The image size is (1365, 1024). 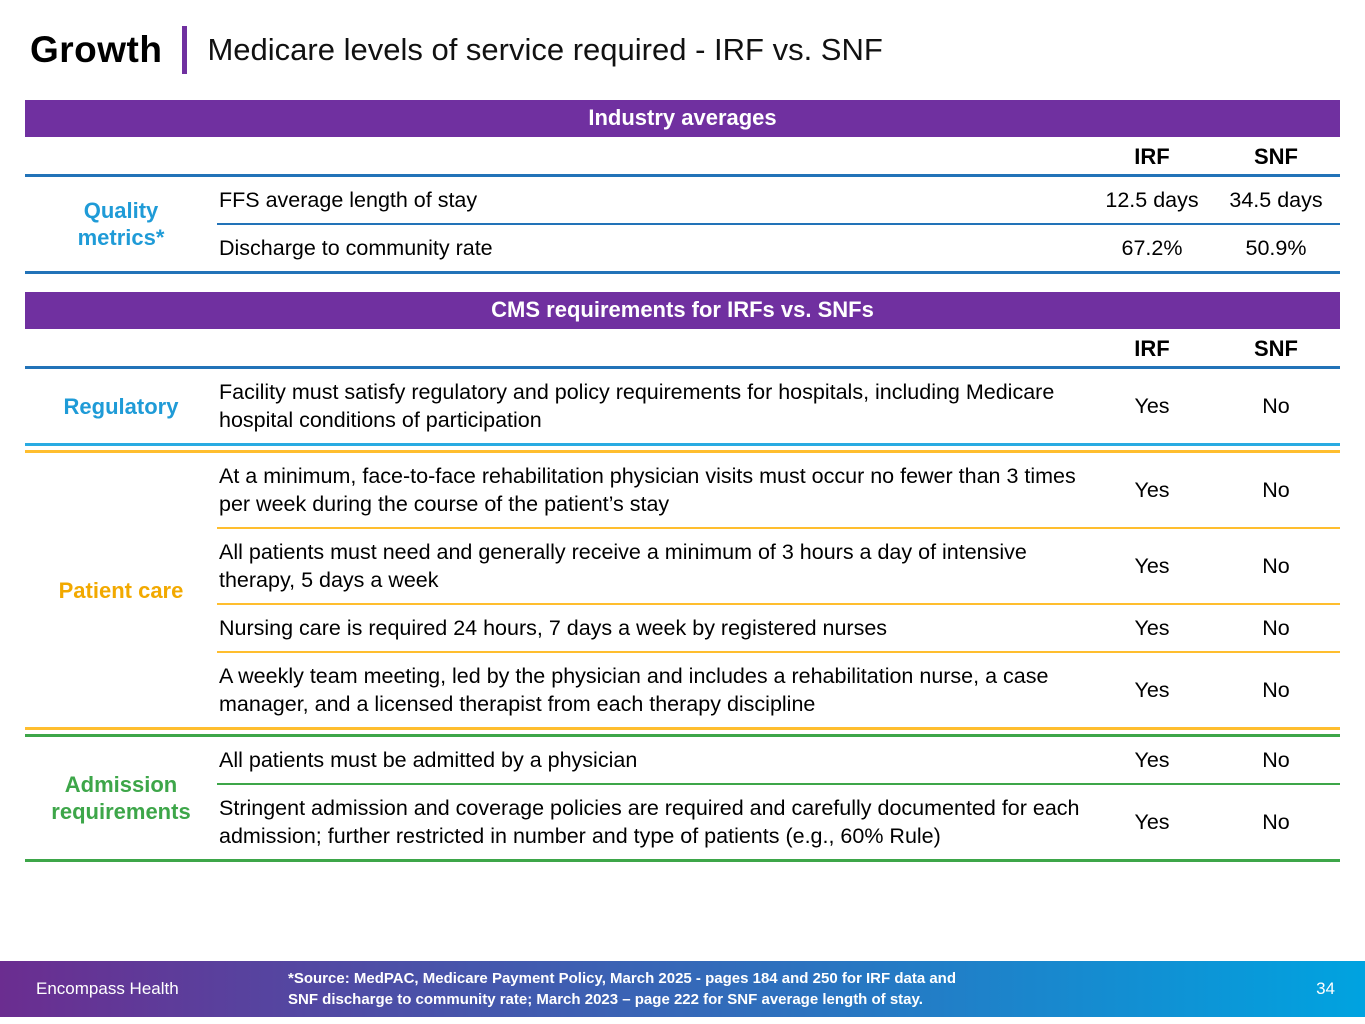 What do you see at coordinates (1152, 247) in the screenshot?
I see `row-value-irf: 67.2%` at bounding box center [1152, 247].